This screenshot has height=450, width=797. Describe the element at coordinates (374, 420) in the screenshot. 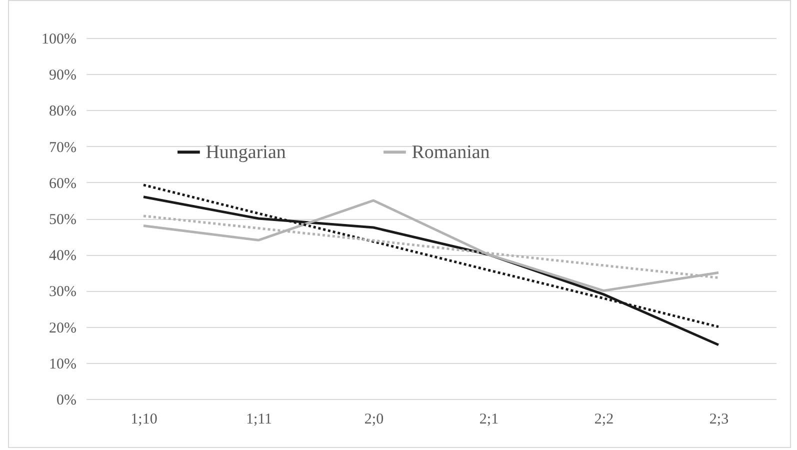

I see `x-tick-label: 2;0` at that location.